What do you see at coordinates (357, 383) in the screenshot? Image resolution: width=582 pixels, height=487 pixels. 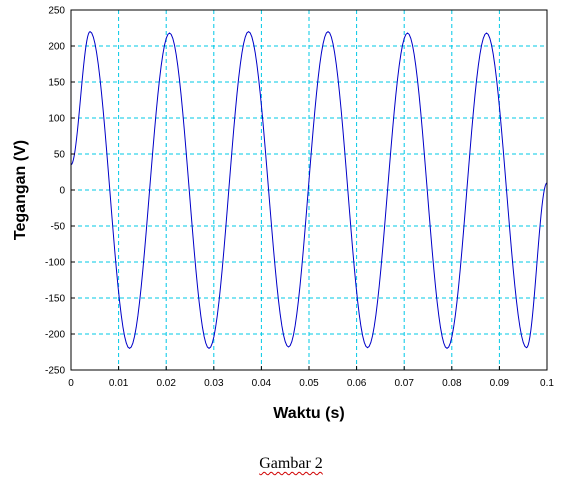 I see `x-tick-label: 0.06` at bounding box center [357, 383].